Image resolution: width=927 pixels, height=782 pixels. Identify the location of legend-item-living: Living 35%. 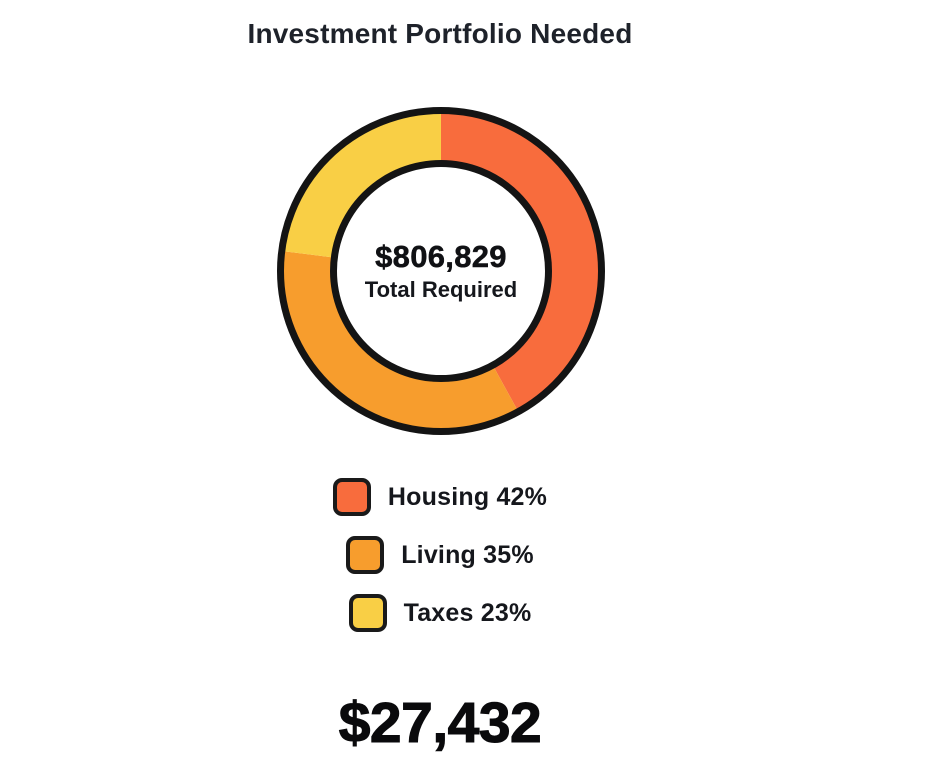
(440, 555).